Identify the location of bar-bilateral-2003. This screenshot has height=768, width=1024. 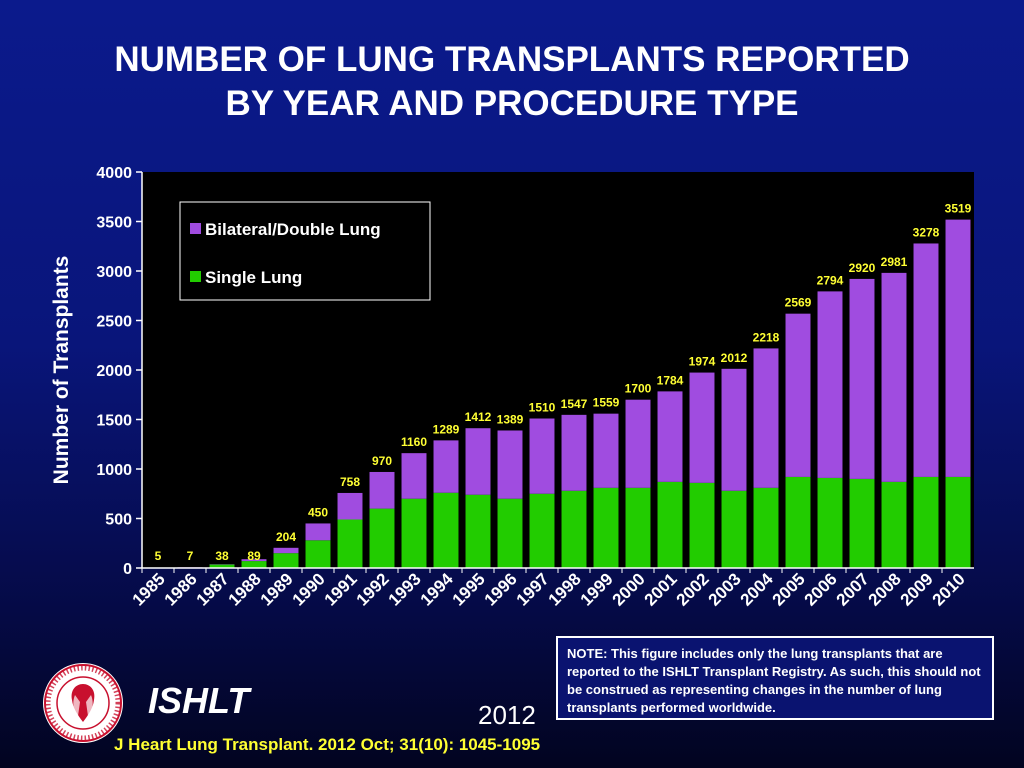
(734, 429).